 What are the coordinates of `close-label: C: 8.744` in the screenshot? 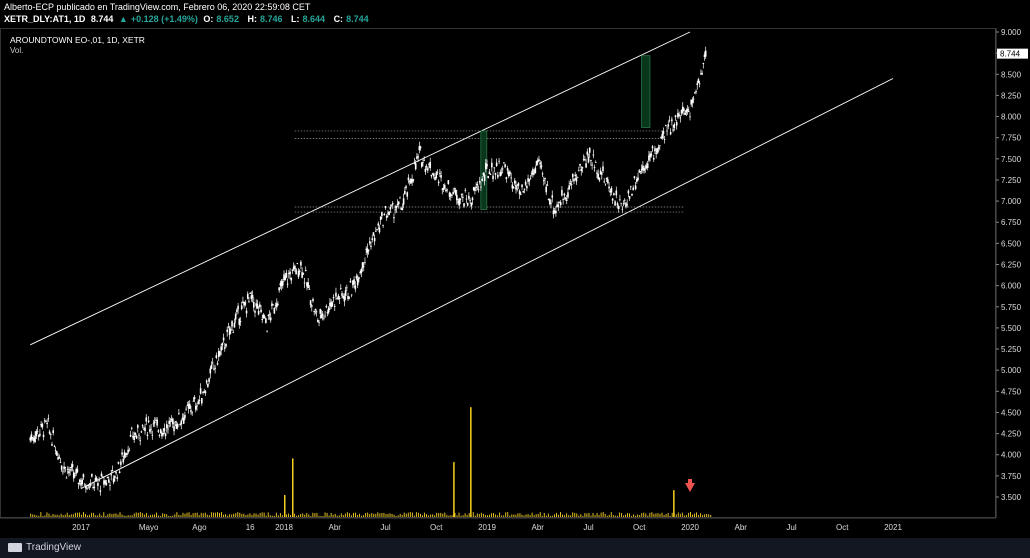 It's located at (351, 19).